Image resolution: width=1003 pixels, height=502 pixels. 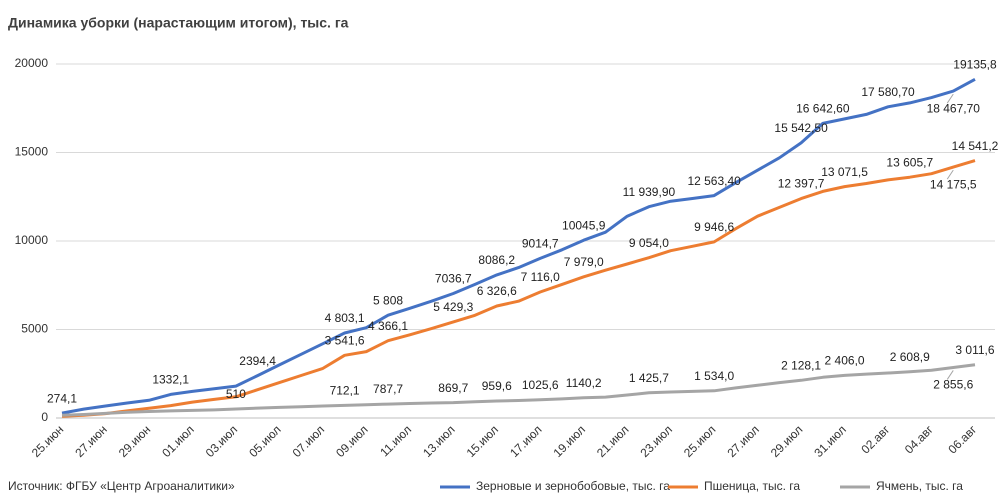 What do you see at coordinates (34, 329) in the screenshot?
I see `y-tick-label: 5000` at bounding box center [34, 329].